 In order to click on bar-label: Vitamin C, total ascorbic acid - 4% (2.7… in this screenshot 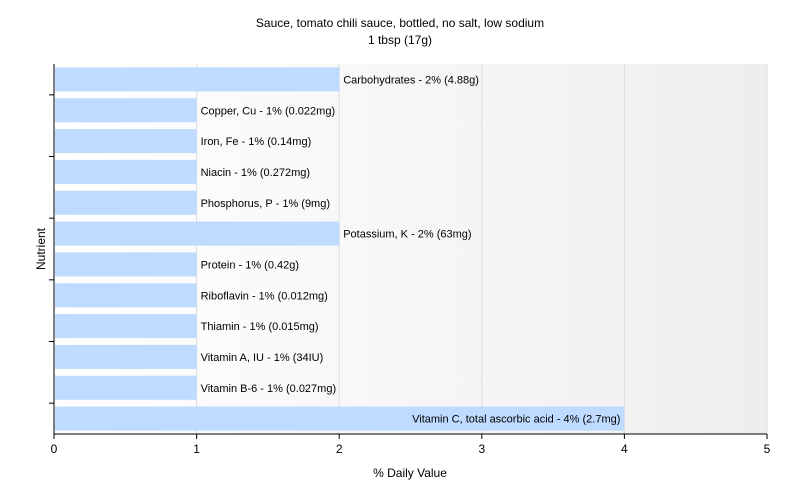, I will do `click(516, 420)`.